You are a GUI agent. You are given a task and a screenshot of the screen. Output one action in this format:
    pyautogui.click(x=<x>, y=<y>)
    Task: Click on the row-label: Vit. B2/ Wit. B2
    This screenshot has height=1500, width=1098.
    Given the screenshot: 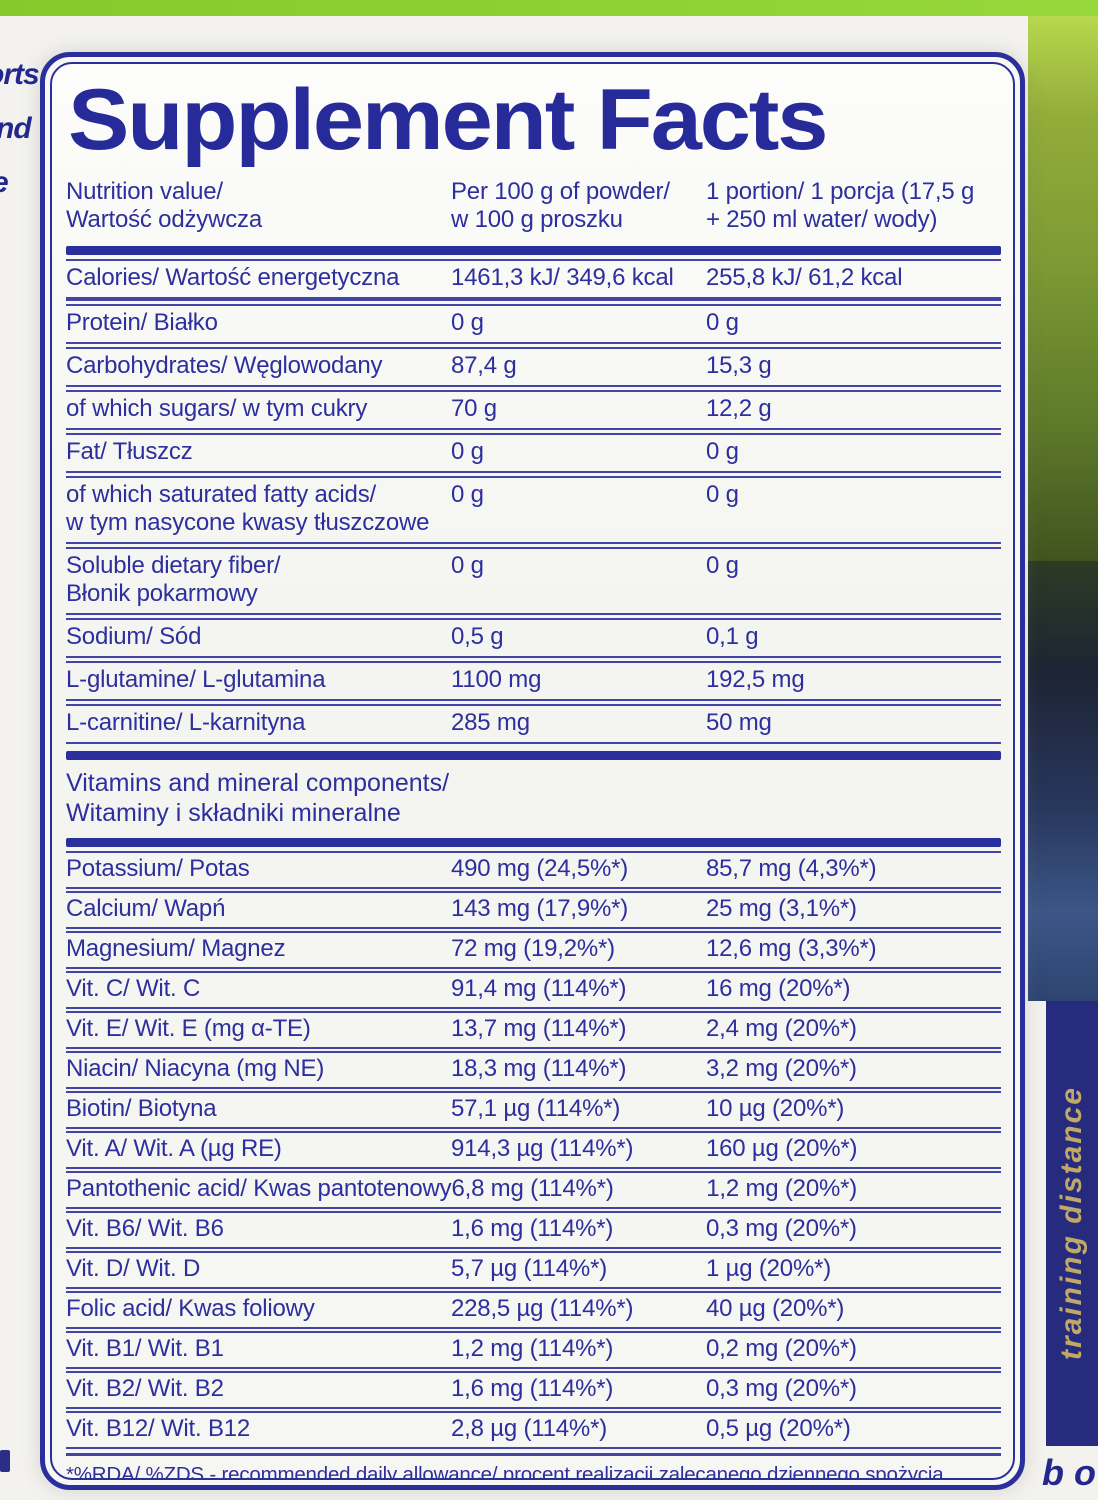 What is the action you would take?
    pyautogui.click(x=145, y=1388)
    